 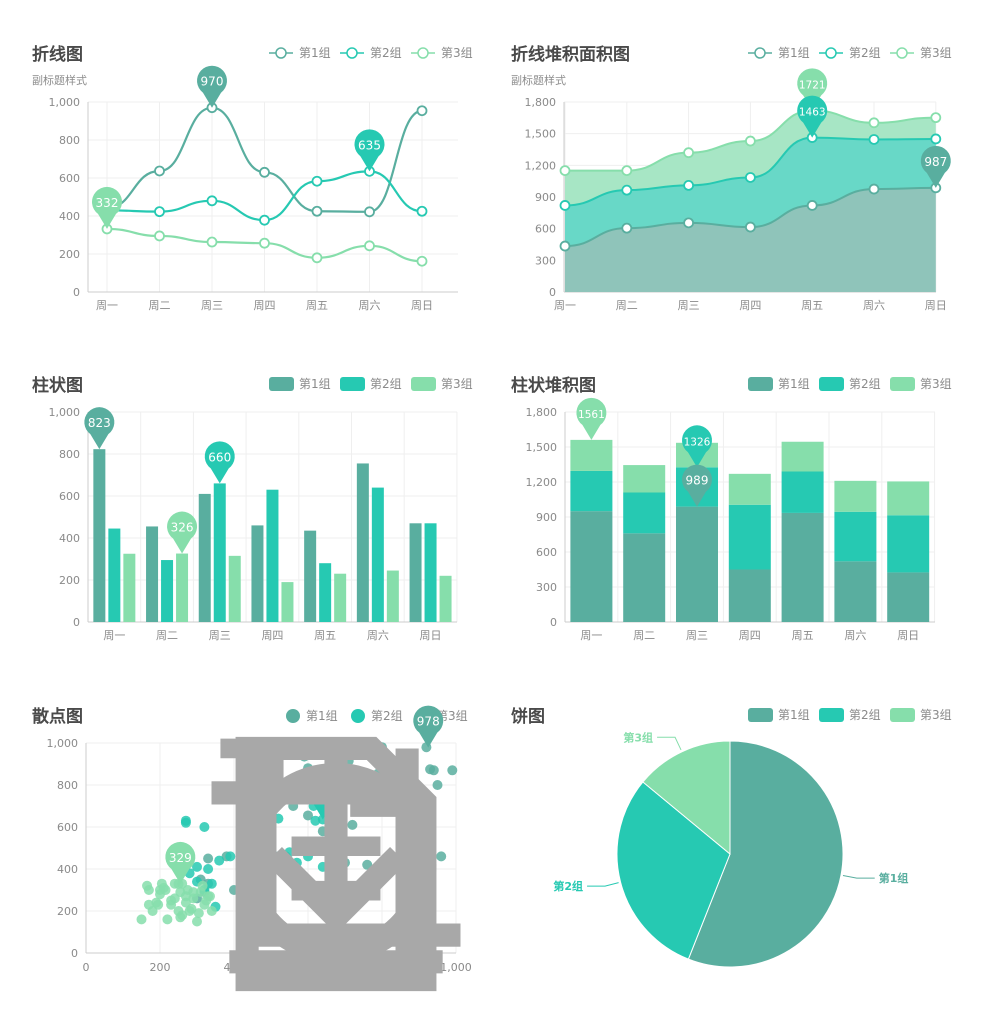 I want to click on chart-title: 折线堆积面积图, so click(x=570, y=55).